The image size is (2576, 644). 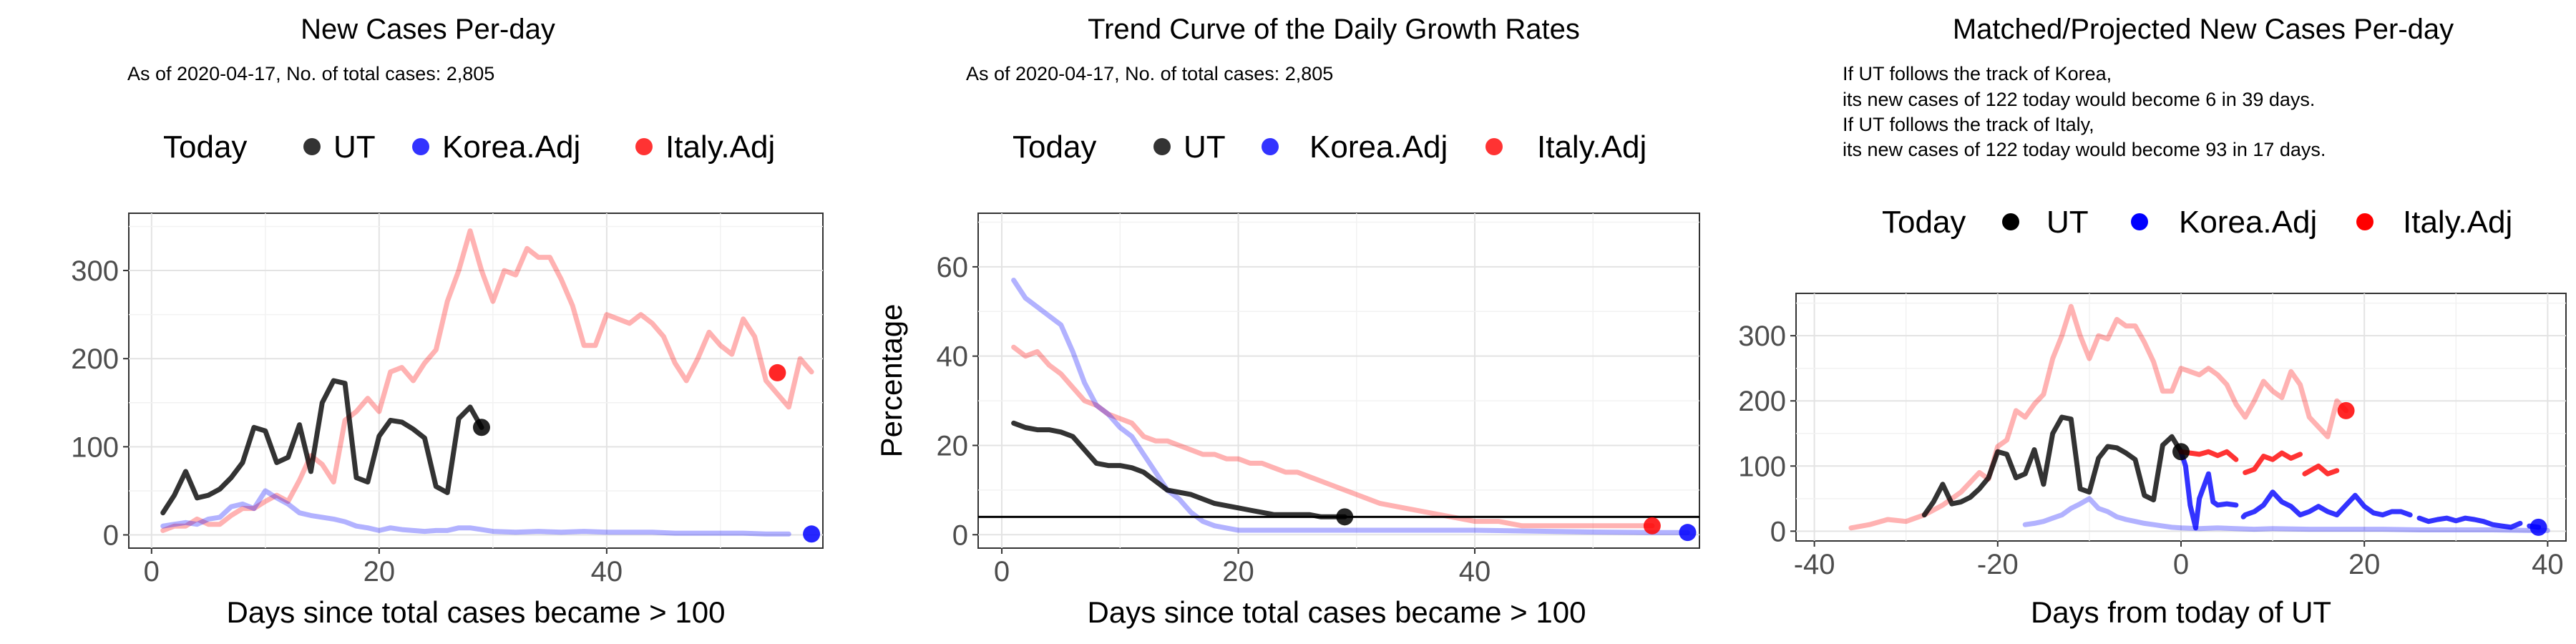 What do you see at coordinates (953, 446) in the screenshot?
I see `y-tick-label: 20` at bounding box center [953, 446].